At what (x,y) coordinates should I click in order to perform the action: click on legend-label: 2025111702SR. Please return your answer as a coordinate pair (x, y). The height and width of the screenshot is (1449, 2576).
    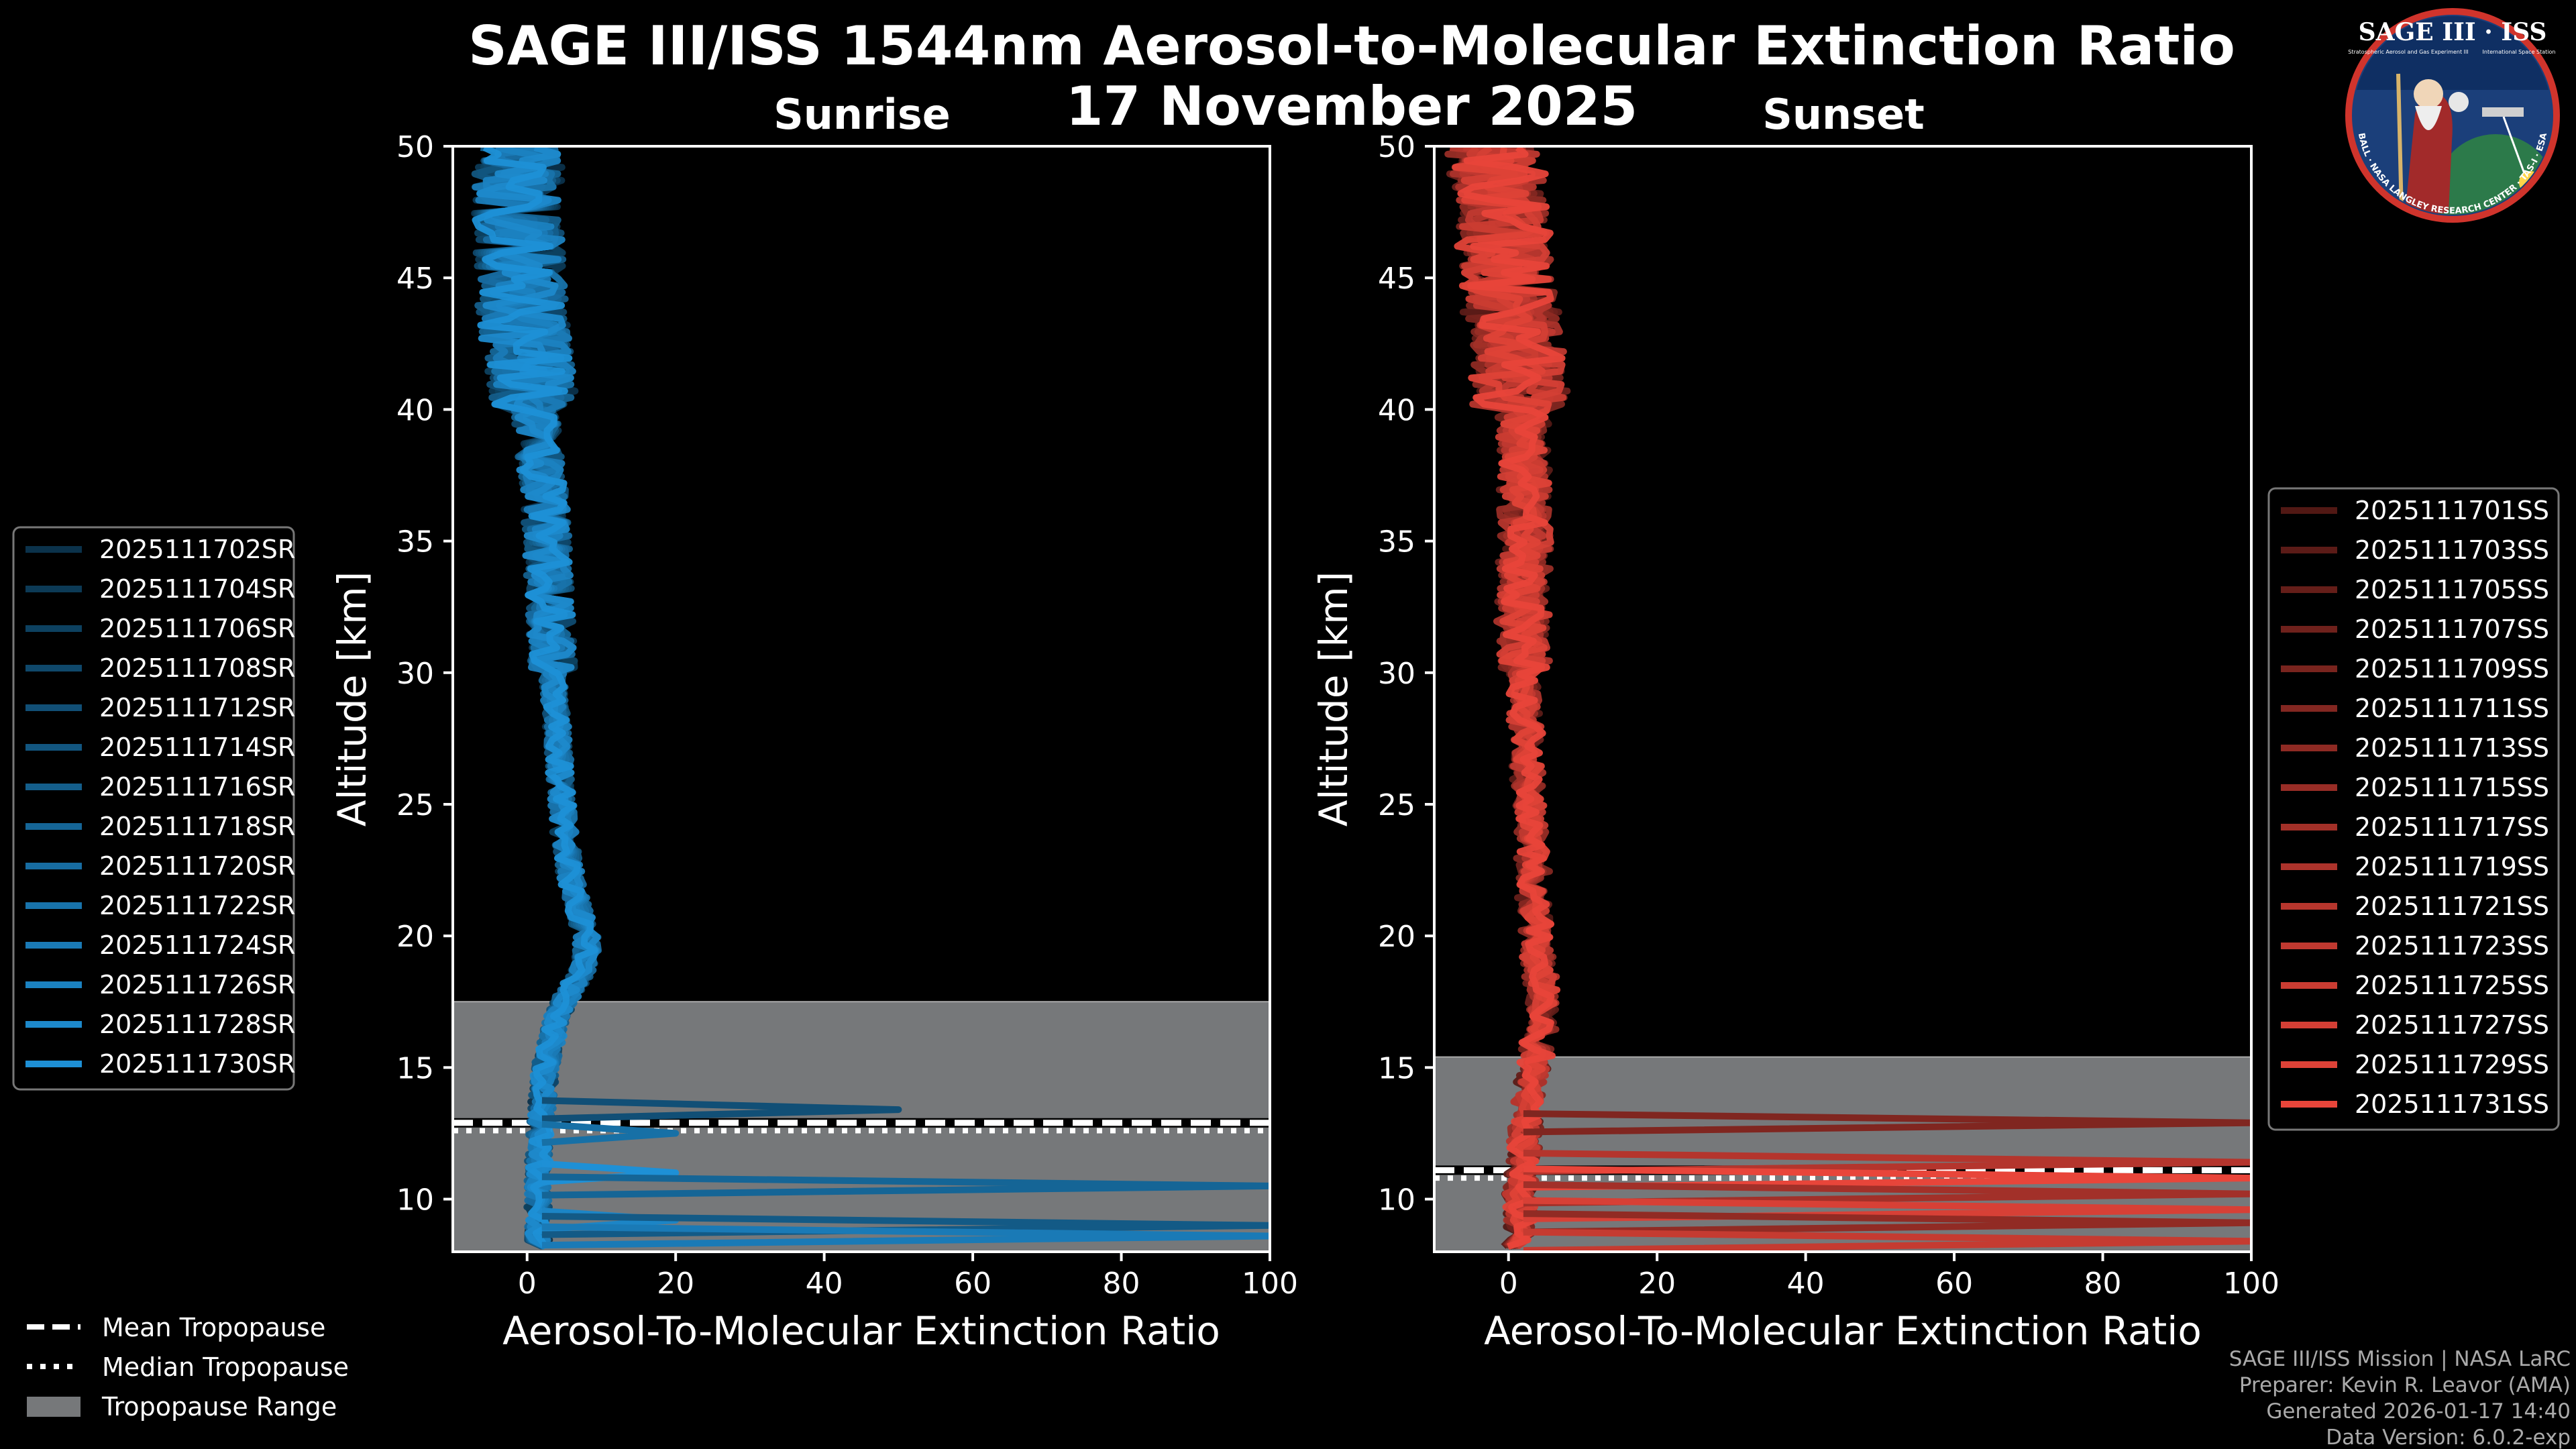
    Looking at the image, I should click on (197, 549).